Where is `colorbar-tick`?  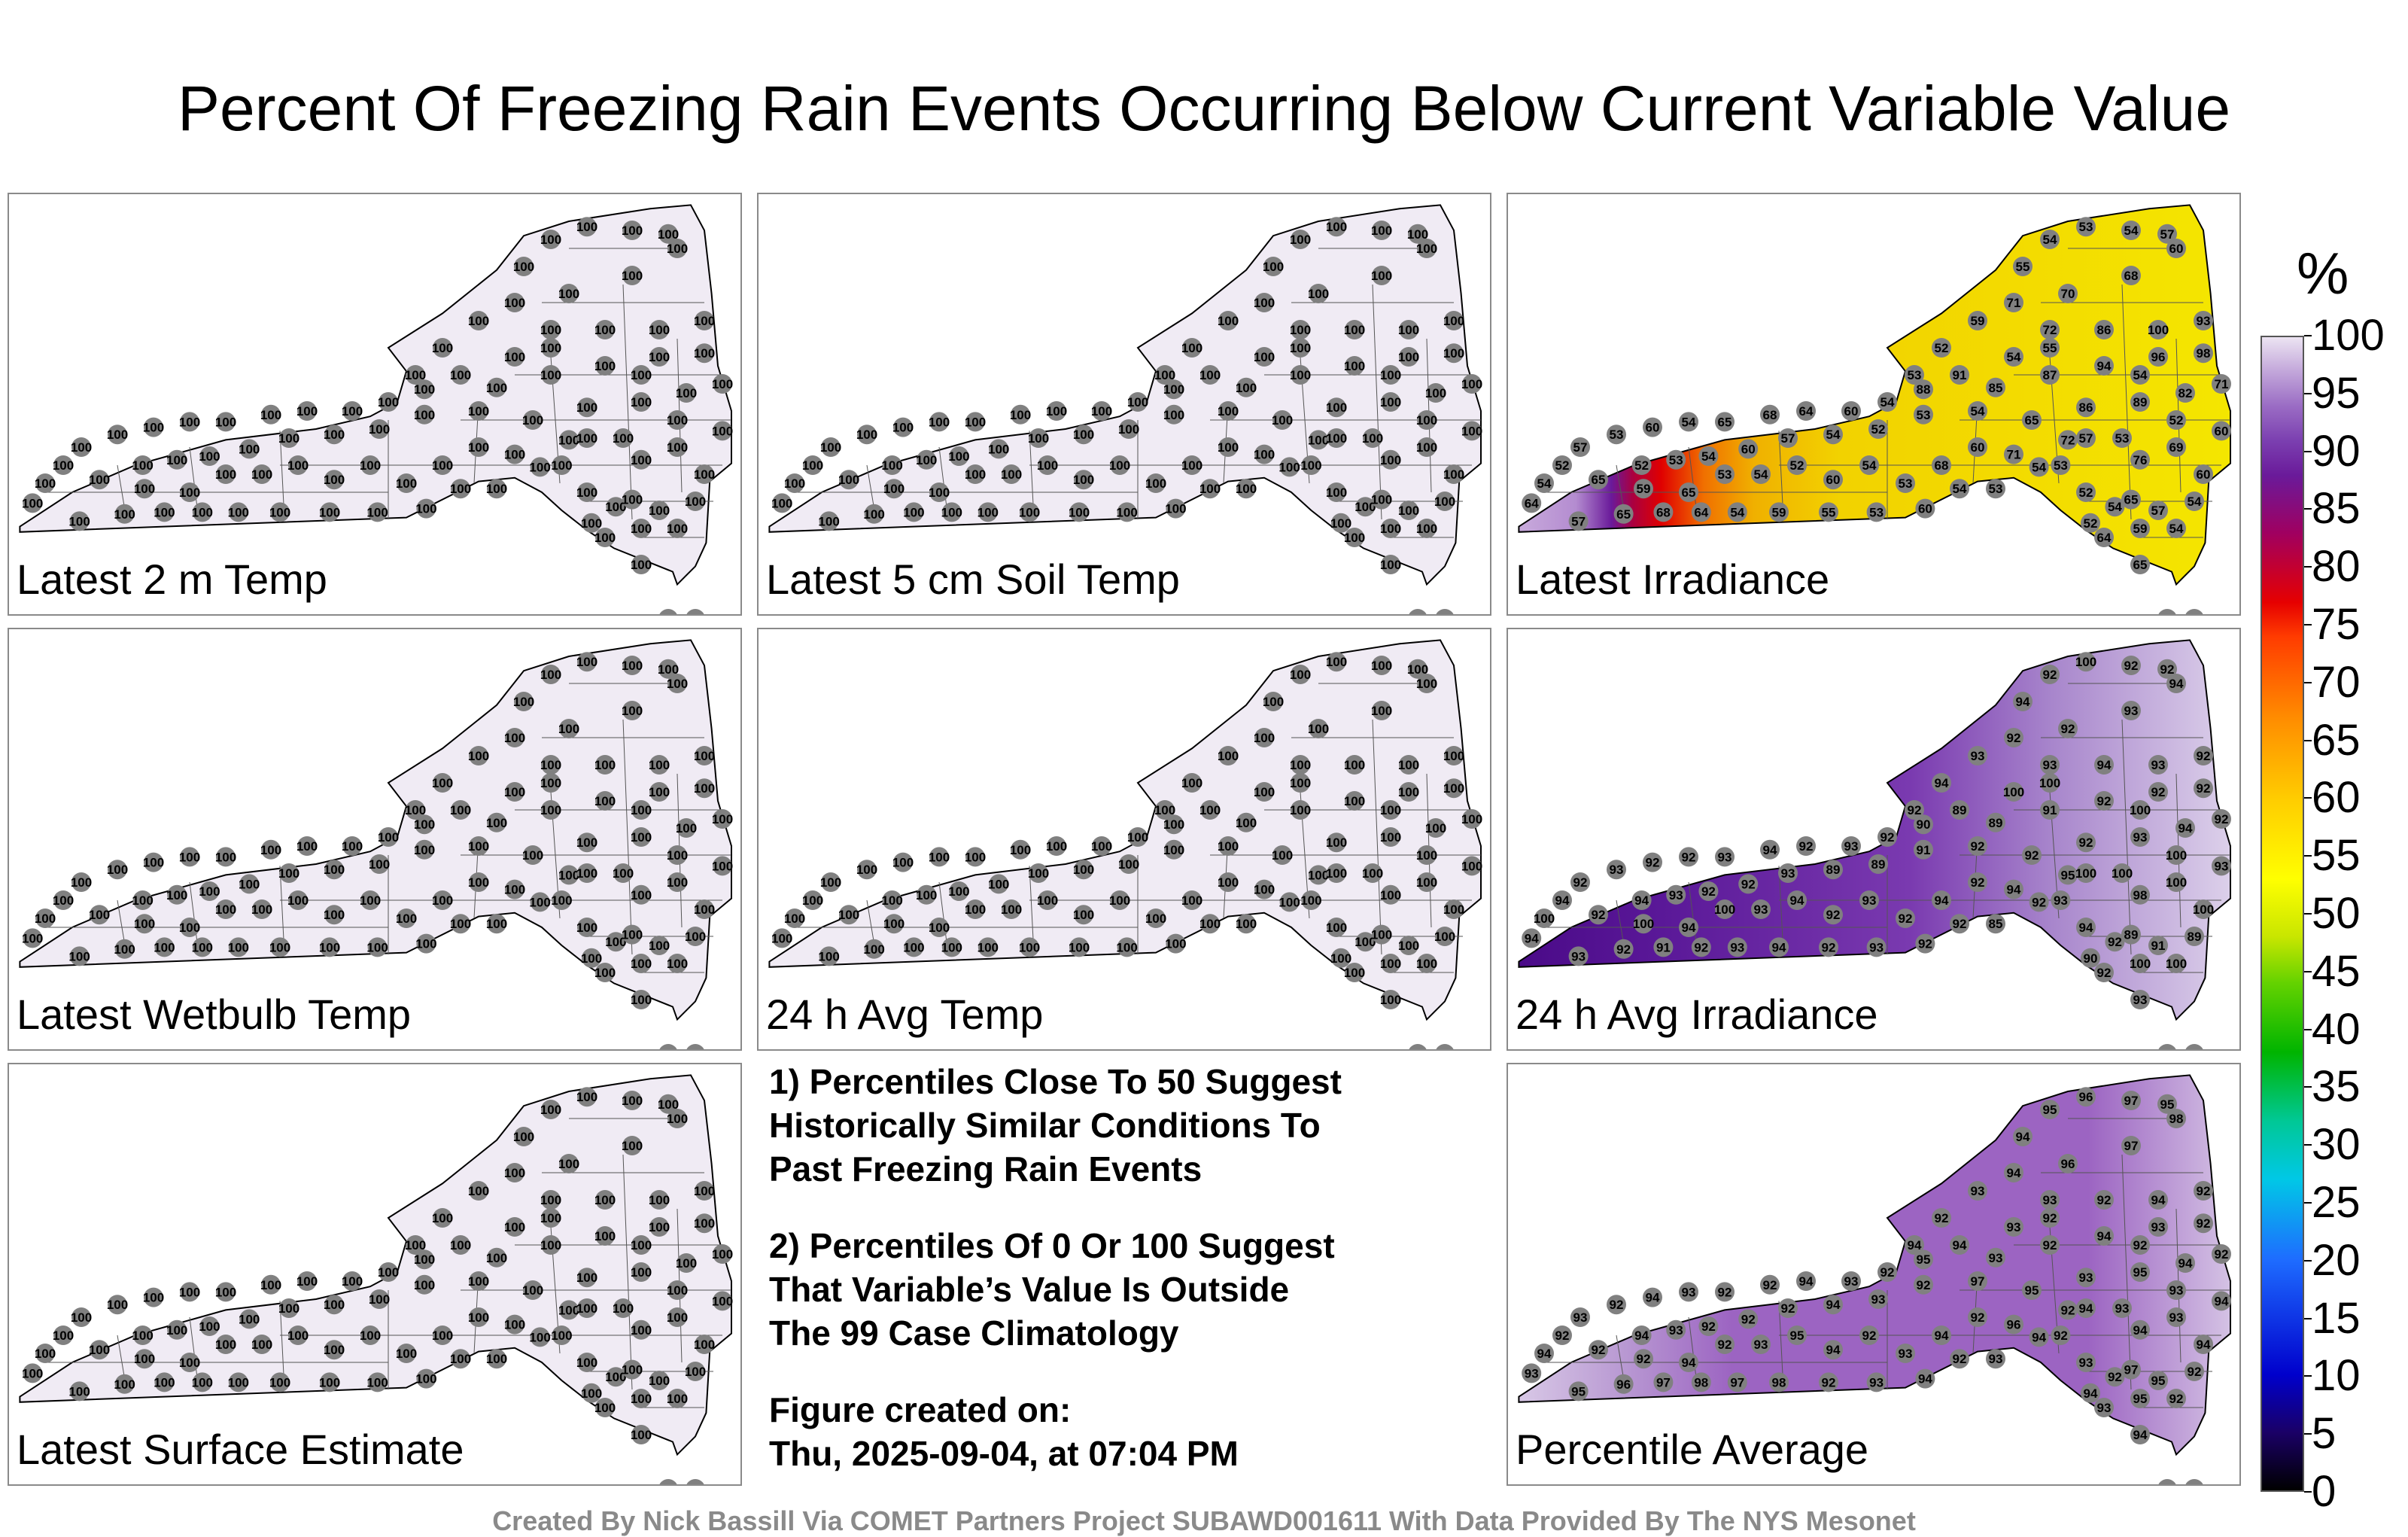
colorbar-tick is located at coordinates (2308, 1029).